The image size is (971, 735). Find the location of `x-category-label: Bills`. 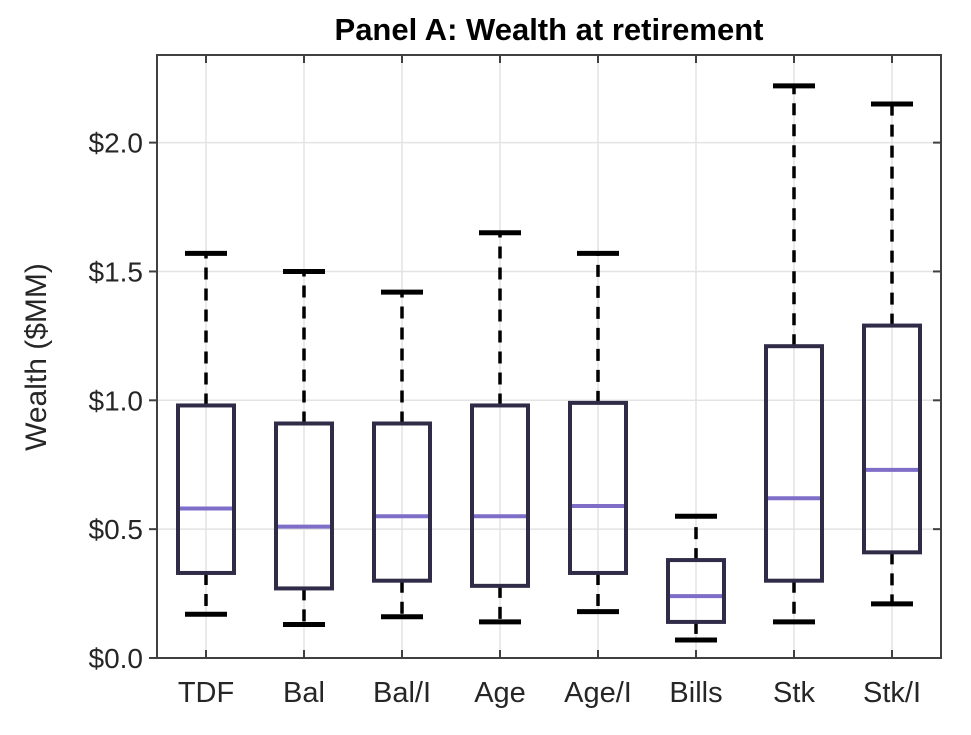

x-category-label: Bills is located at coordinates (695, 693).